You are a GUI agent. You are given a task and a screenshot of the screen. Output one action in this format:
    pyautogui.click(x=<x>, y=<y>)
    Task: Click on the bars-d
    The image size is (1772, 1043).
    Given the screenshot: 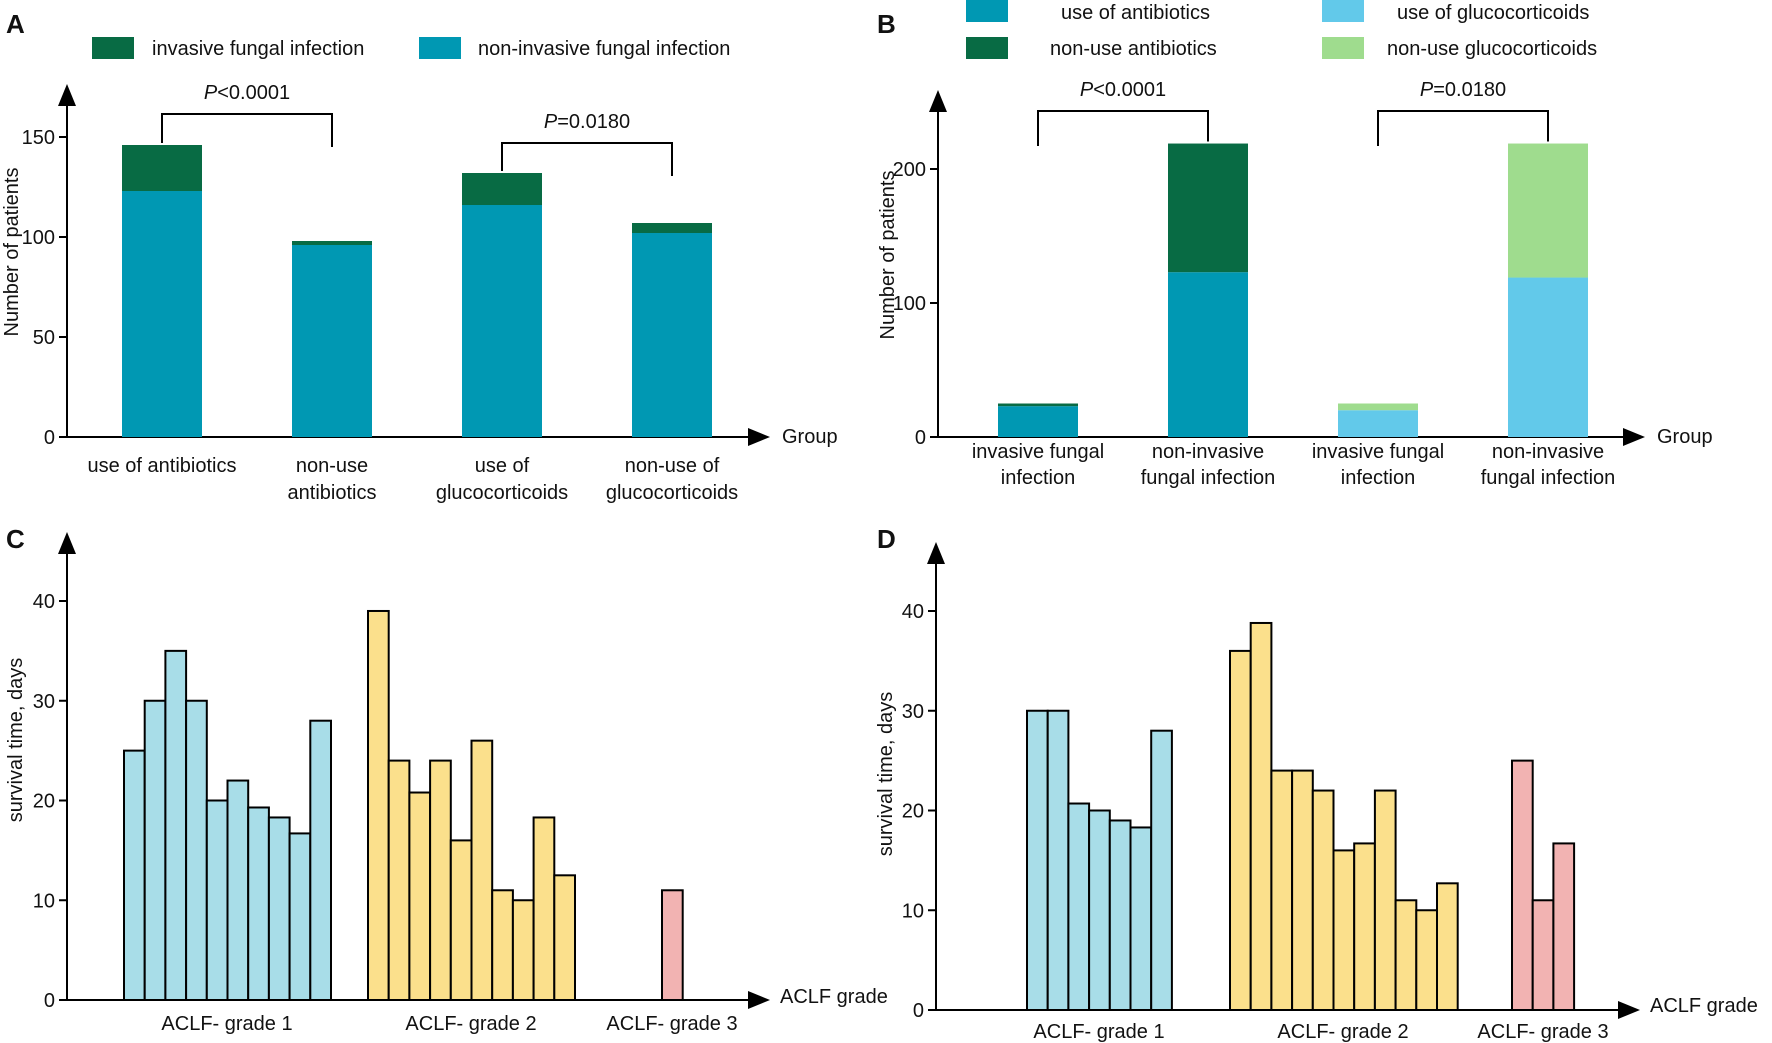 What is the action you would take?
    pyautogui.click(x=1301, y=816)
    